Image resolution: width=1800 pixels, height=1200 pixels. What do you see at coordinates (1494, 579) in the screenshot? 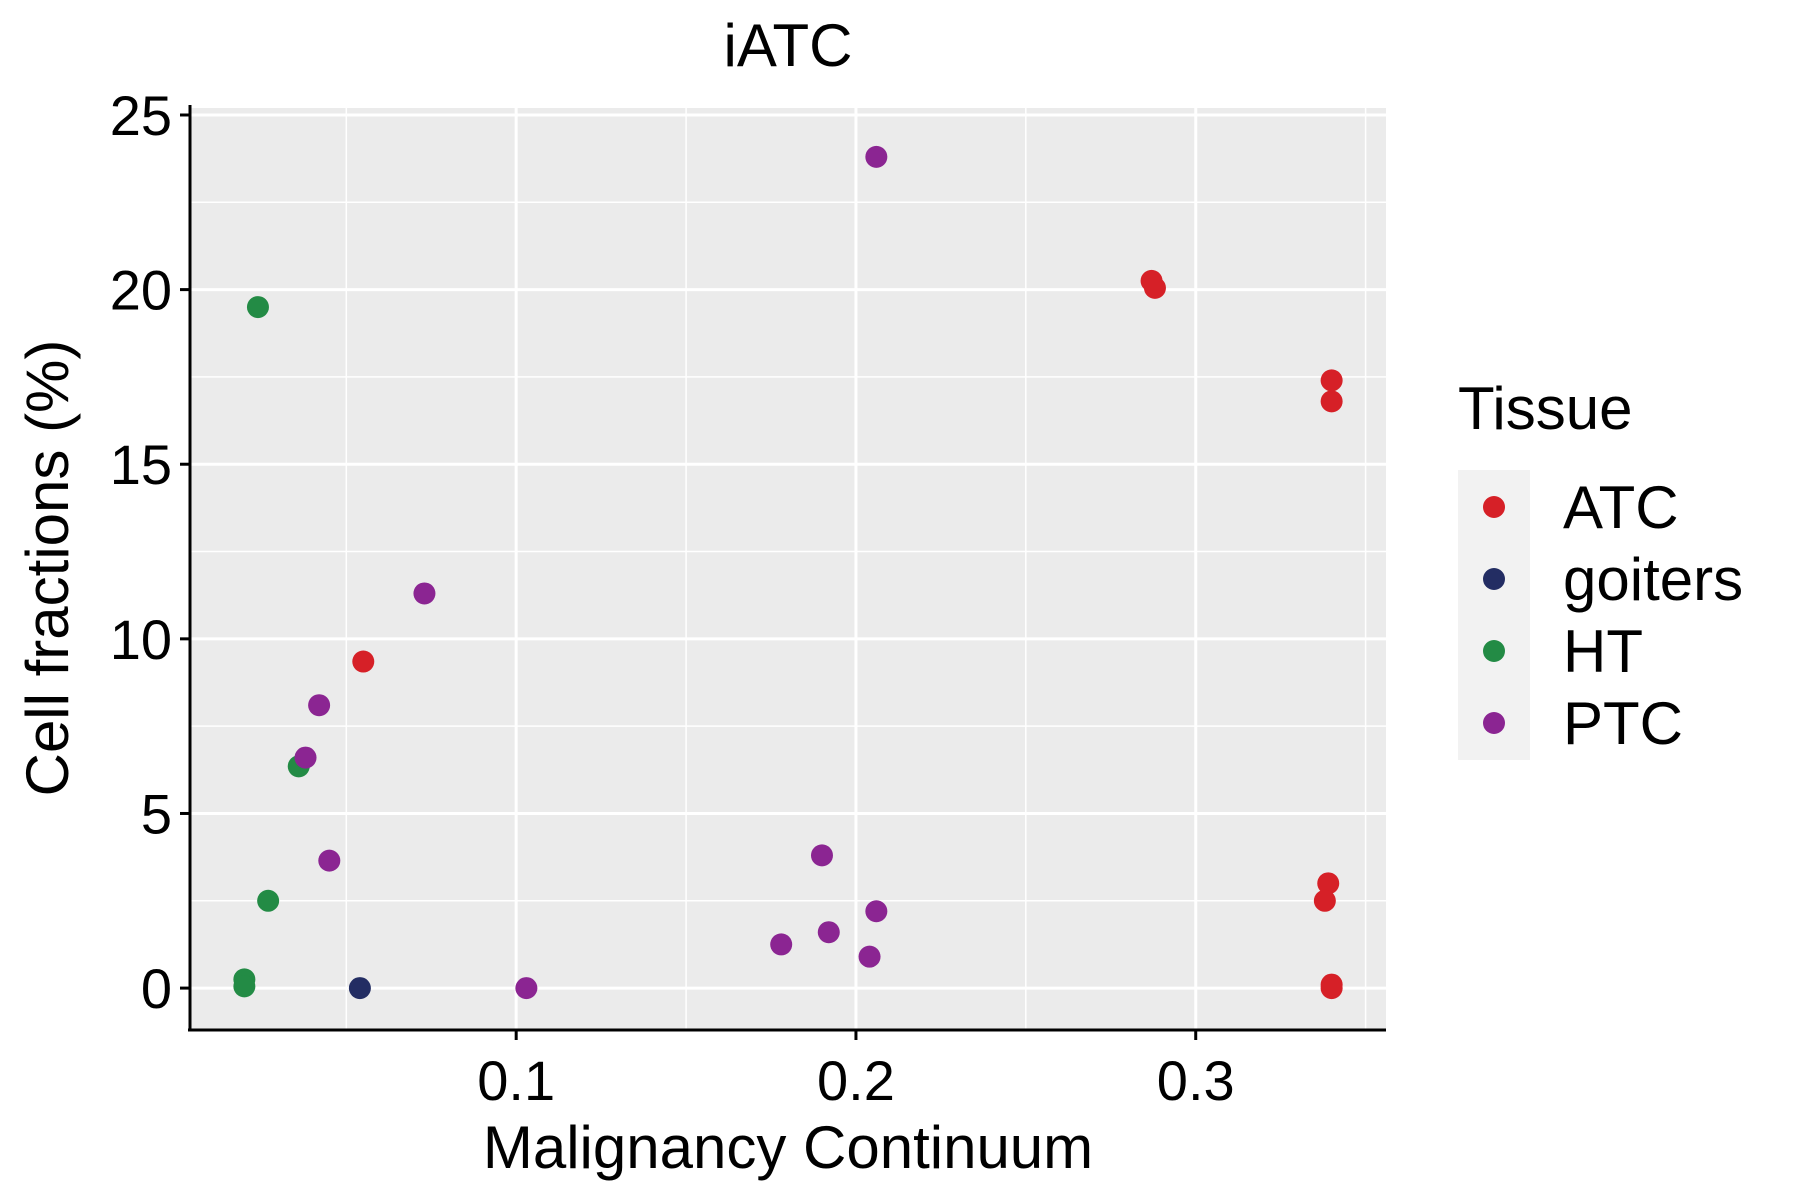
I see `legend-key-goiters` at bounding box center [1494, 579].